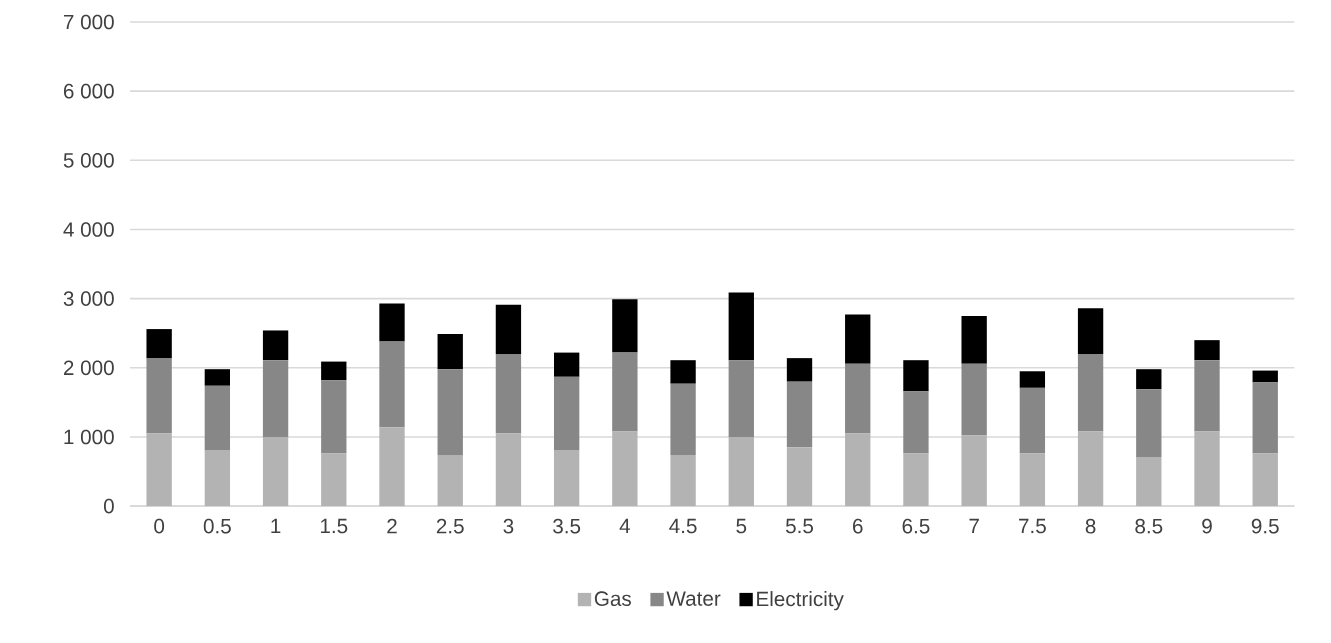 This screenshot has height=643, width=1331. What do you see at coordinates (159, 526) in the screenshot?
I see `x-tick-label: 0` at bounding box center [159, 526].